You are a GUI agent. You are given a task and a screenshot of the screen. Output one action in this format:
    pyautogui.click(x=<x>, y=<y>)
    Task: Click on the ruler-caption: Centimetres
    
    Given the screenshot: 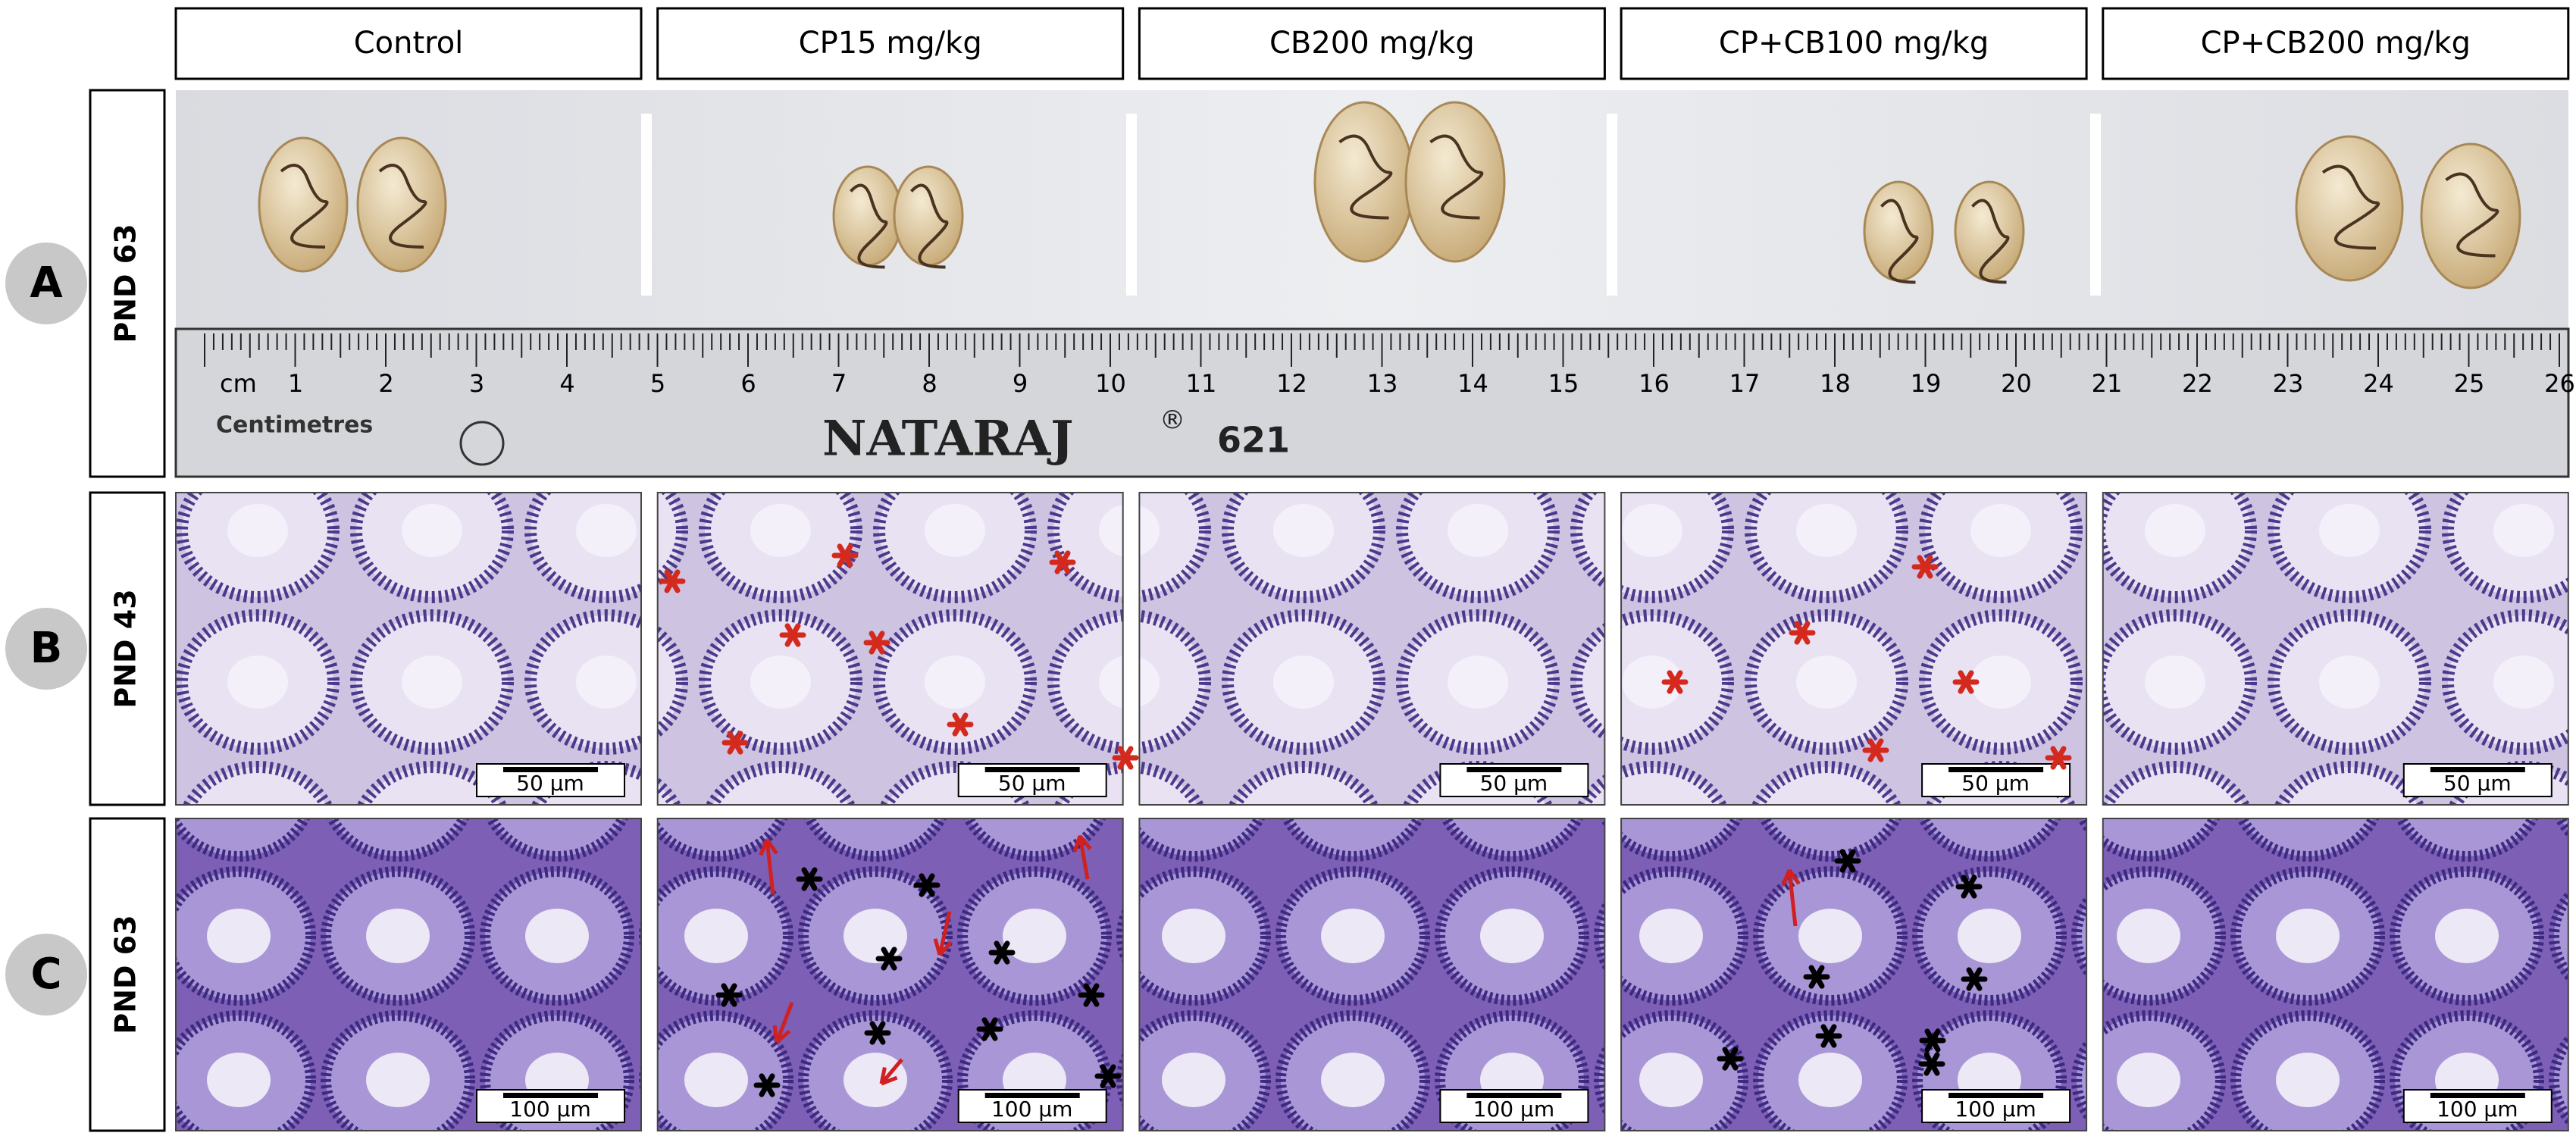 What is the action you would take?
    pyautogui.click(x=294, y=425)
    